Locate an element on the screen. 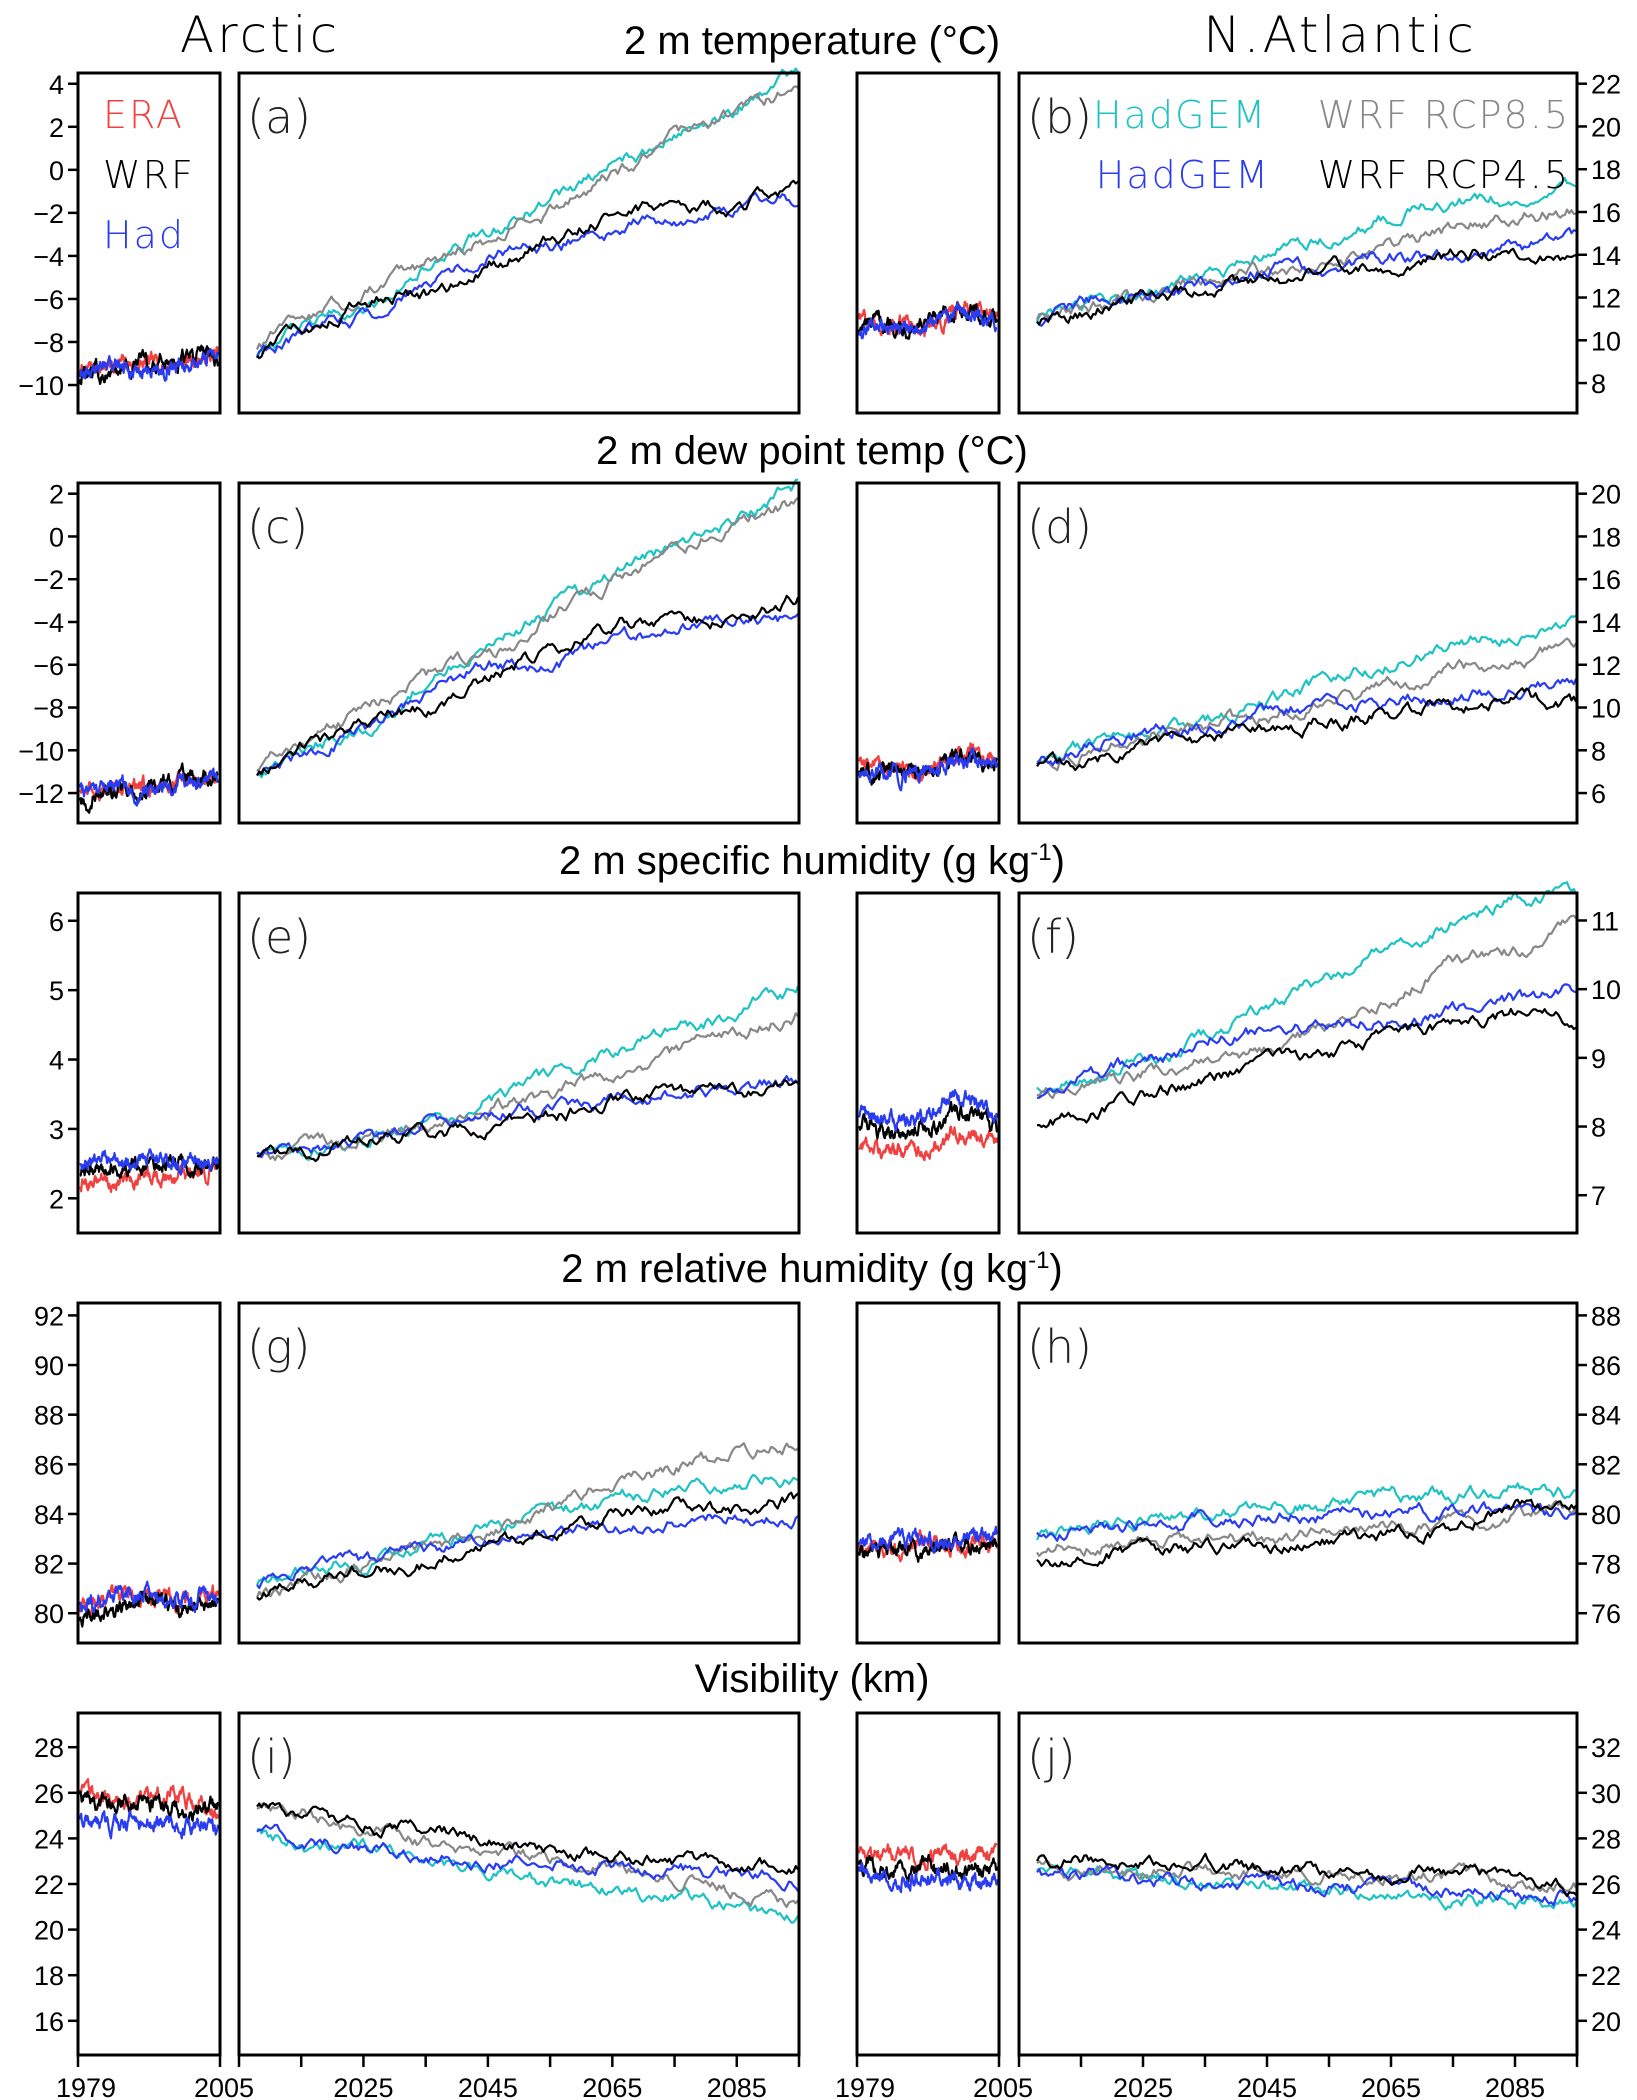 The height and width of the screenshot is (2100, 1637). x-tick-label: 2065 is located at coordinates (1391, 2086).